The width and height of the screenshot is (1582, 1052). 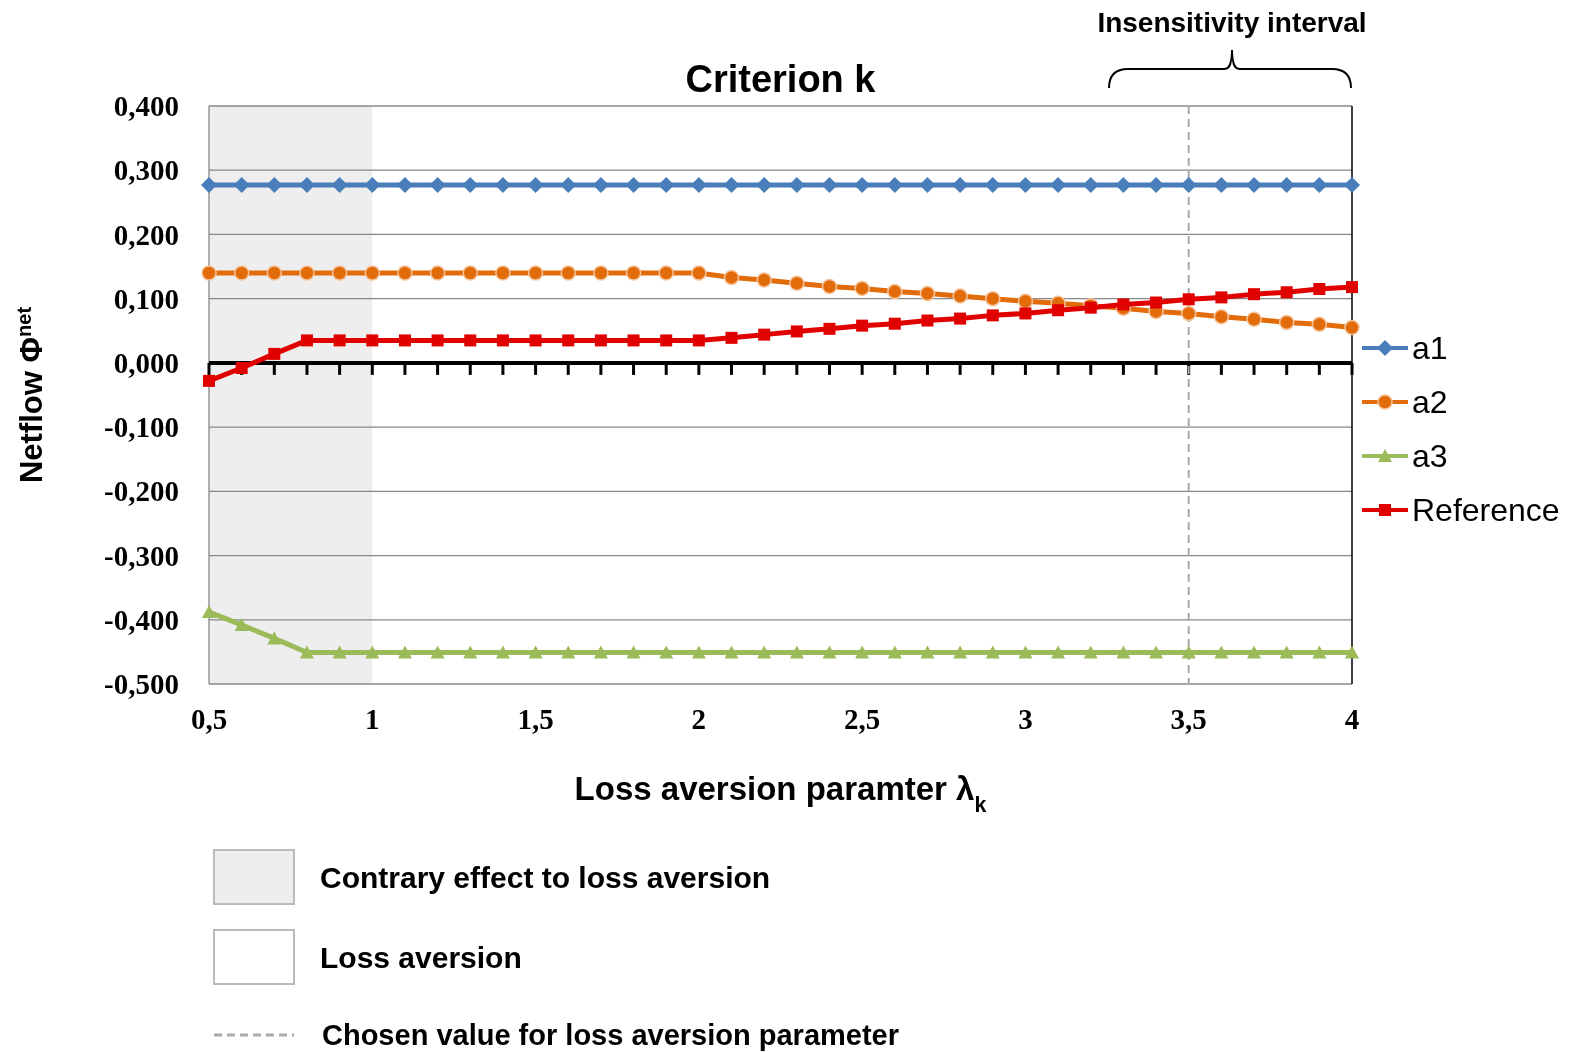 What do you see at coordinates (1430, 348) in the screenshot?
I see `legend-label: a1` at bounding box center [1430, 348].